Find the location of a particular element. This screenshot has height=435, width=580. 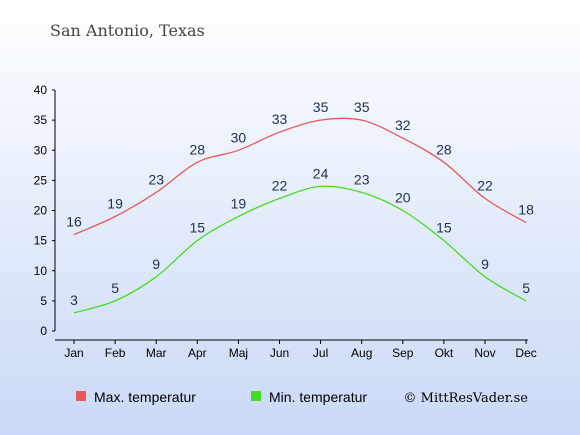

x-tick-label: Okt is located at coordinates (444, 353).